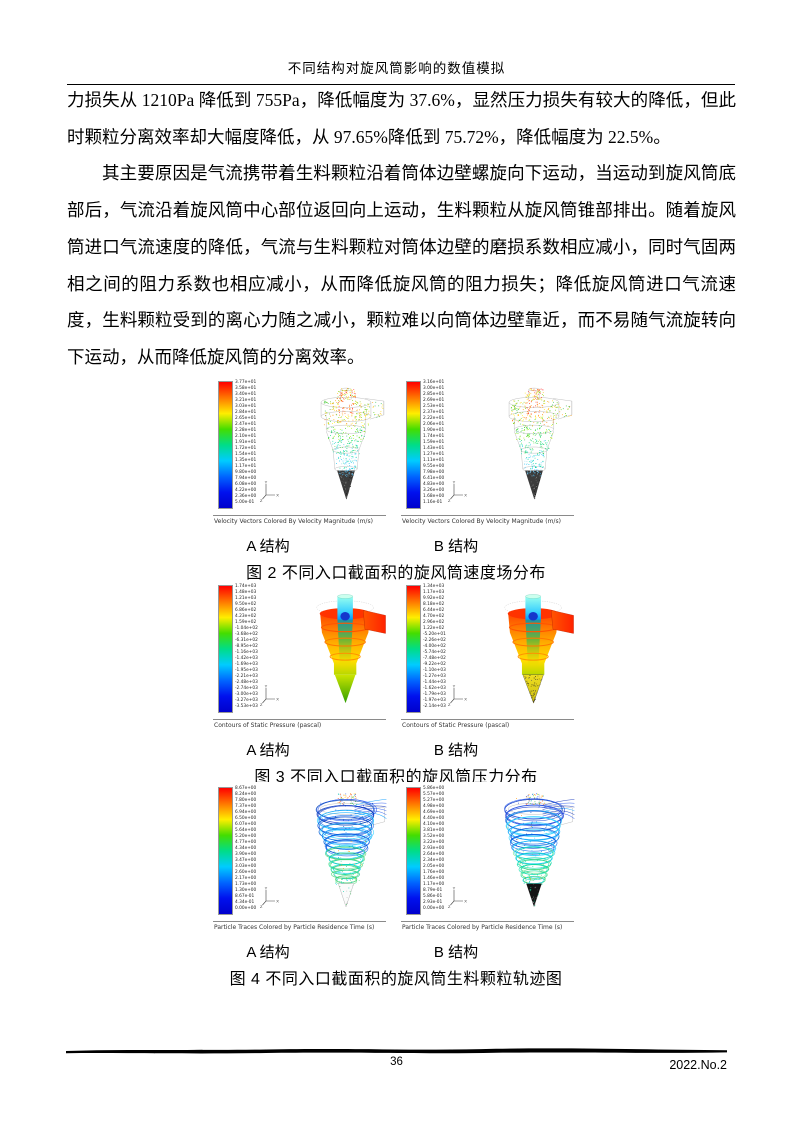  I want to click on issue-label: 2022.No.2, so click(698, 1065).